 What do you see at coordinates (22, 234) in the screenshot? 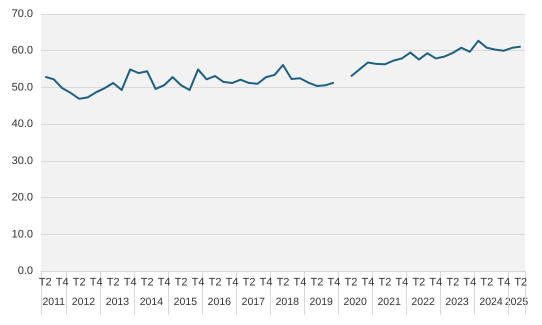
I see `y-tick-label: 10.0` at bounding box center [22, 234].